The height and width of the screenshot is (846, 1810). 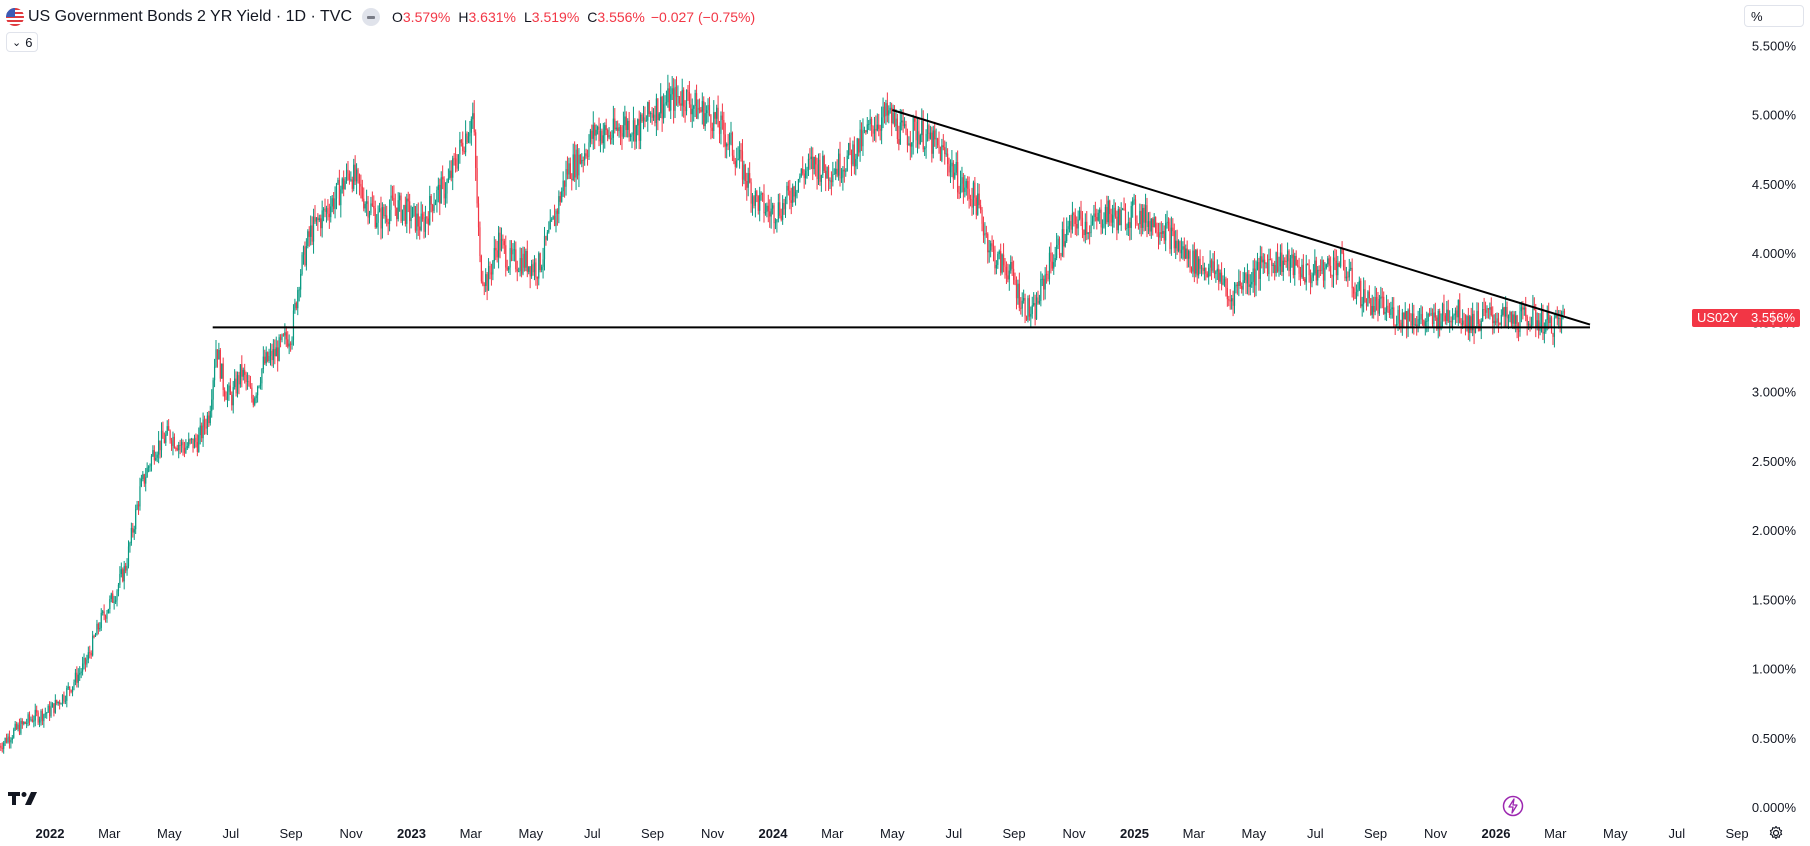 What do you see at coordinates (371, 17) in the screenshot?
I see `more-options-icon` at bounding box center [371, 17].